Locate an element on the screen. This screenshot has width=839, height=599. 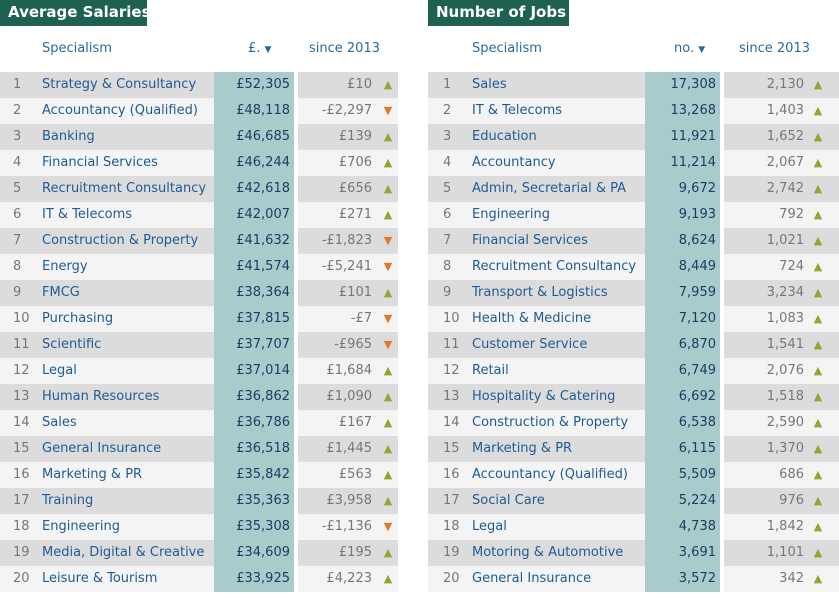
jobs-since-header: since 2013 is located at coordinates (774, 48).